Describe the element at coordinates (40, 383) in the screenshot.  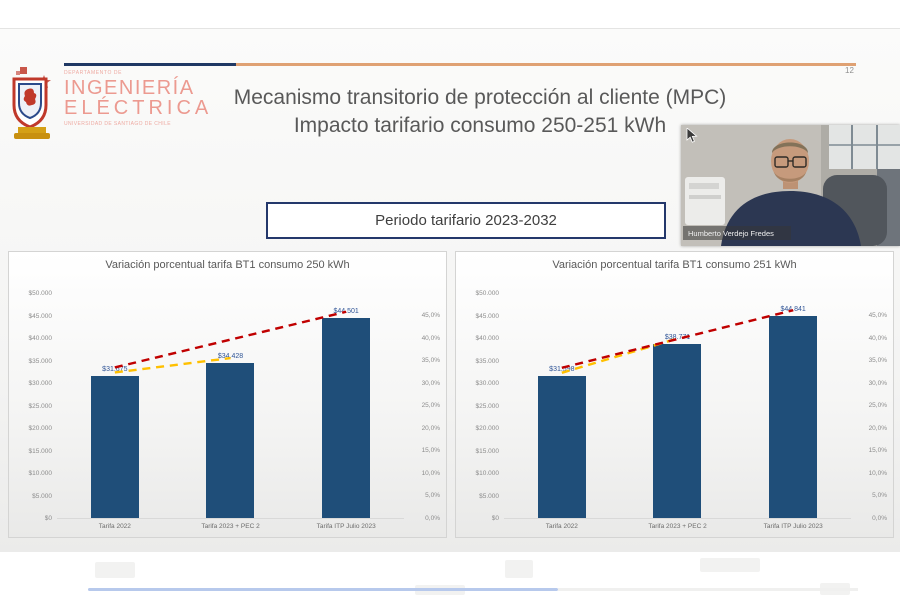
I see `y-tick-currency: $30.000` at that location.